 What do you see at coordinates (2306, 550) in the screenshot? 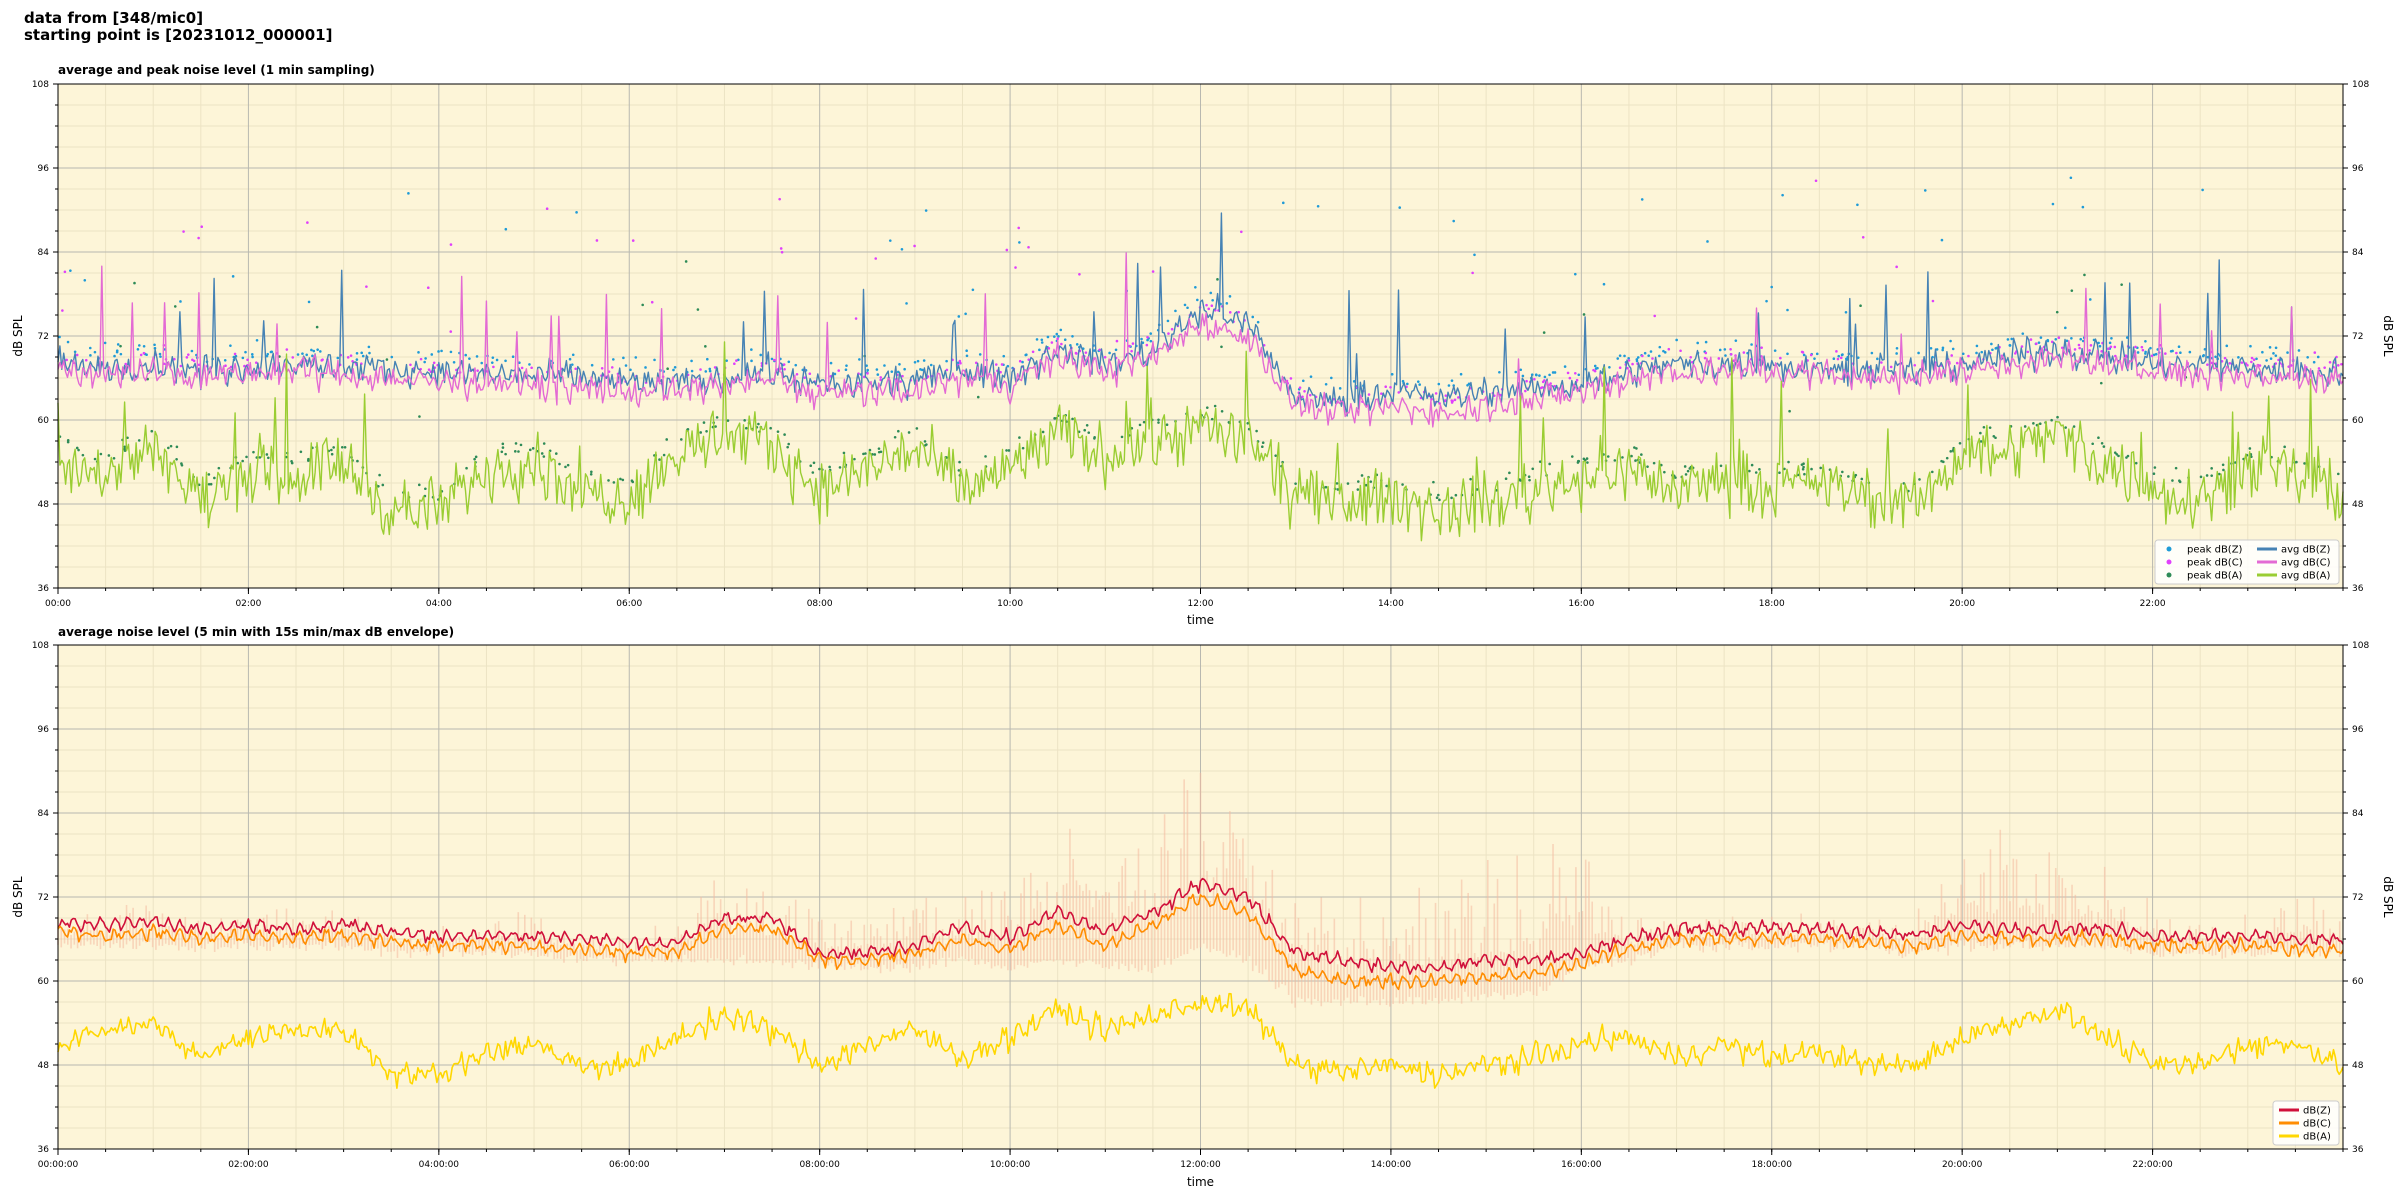
I see `legend-label: avg dB(Z)` at bounding box center [2306, 550].